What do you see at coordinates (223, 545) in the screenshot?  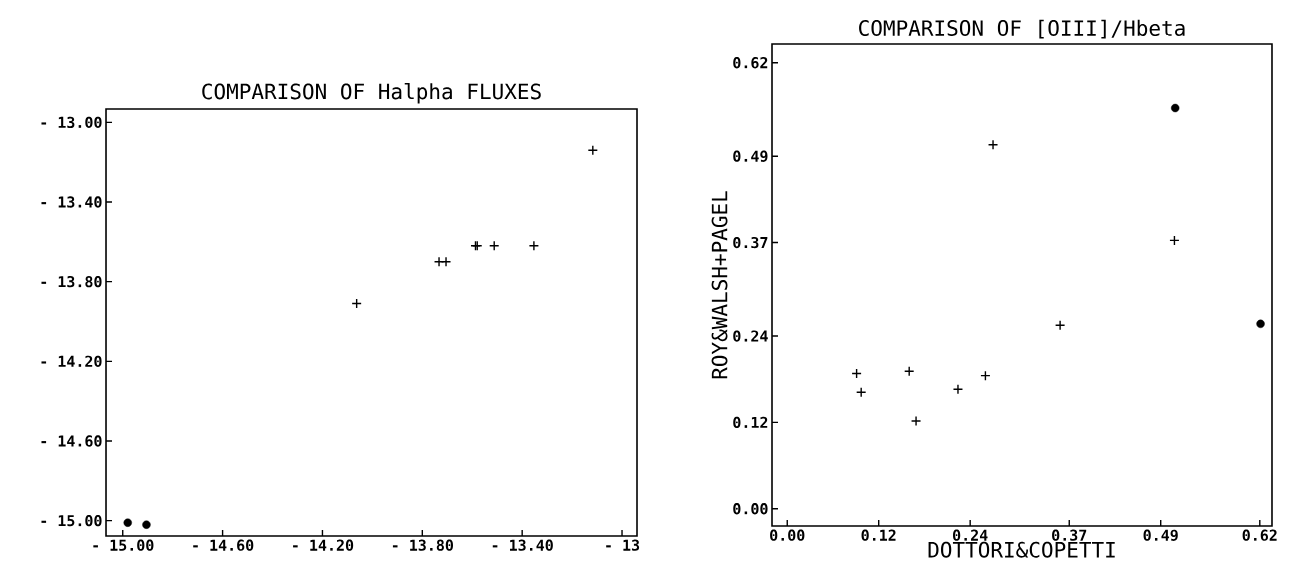 I see `x-tick-label: - 14.60` at bounding box center [223, 545].